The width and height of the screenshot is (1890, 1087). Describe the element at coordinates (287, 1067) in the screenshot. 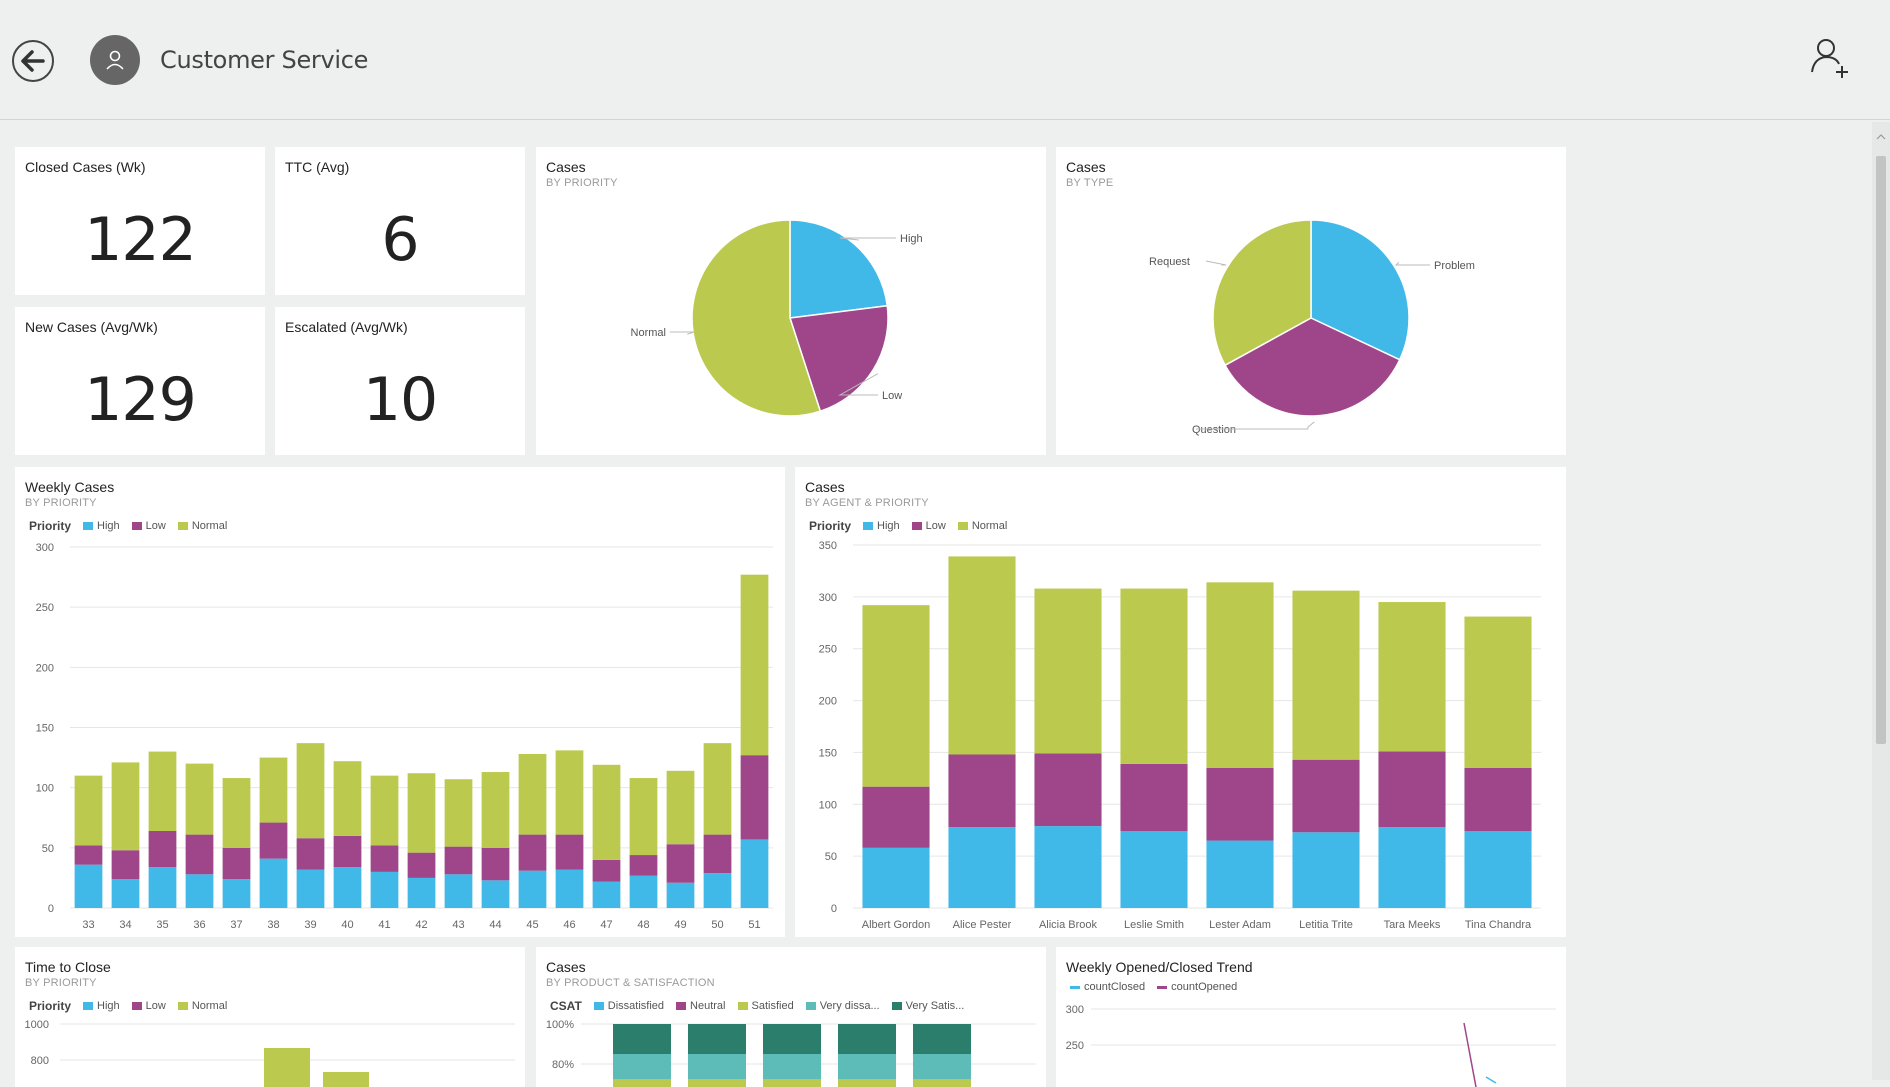

I see `bar` at that location.